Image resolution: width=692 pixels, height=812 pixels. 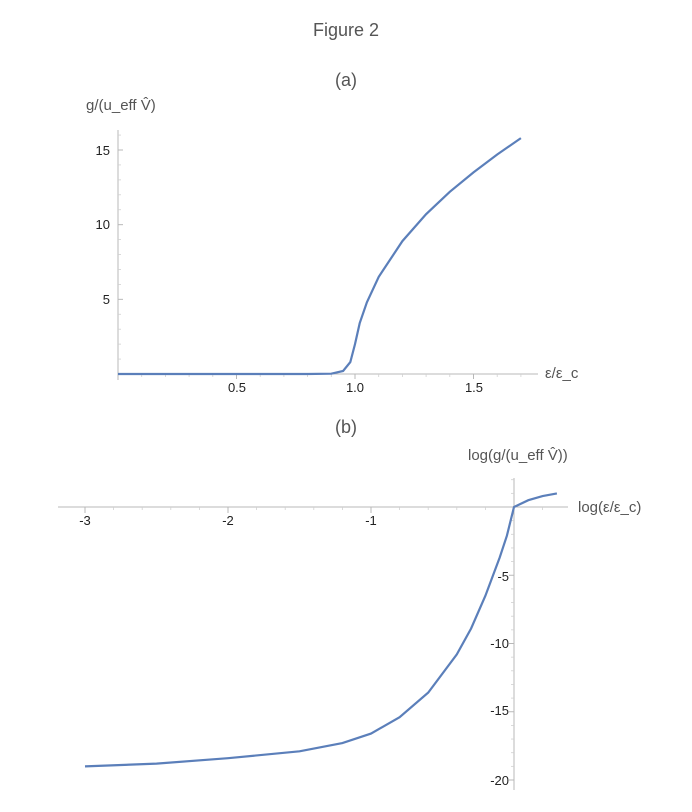 I want to click on panel-b-label: (b), so click(x=346, y=427).